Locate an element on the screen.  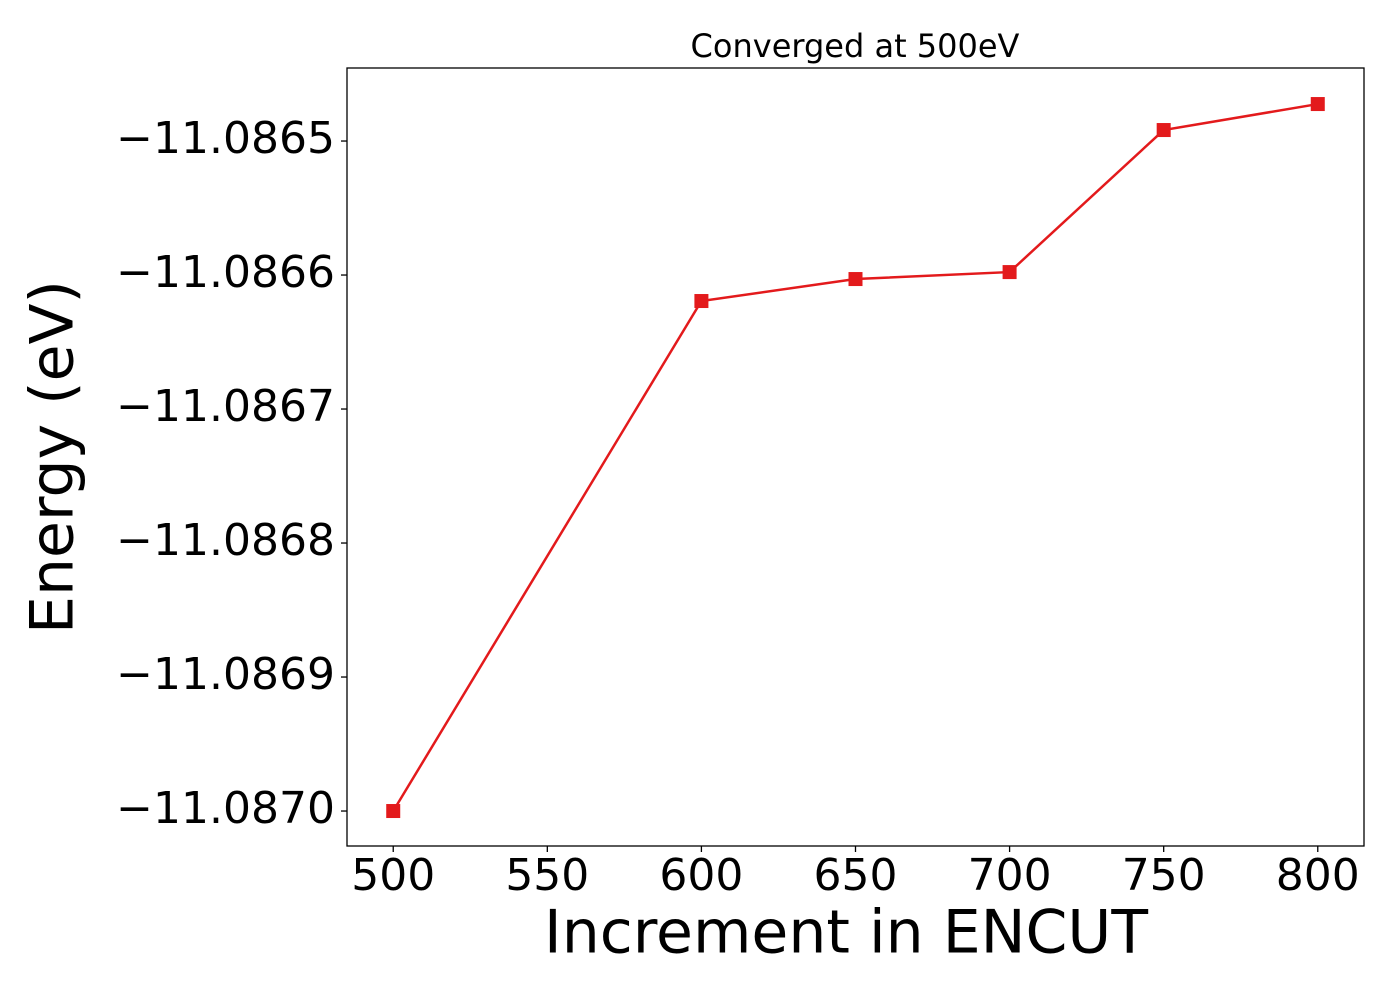
x-tick-label: 500 is located at coordinates (393, 875).